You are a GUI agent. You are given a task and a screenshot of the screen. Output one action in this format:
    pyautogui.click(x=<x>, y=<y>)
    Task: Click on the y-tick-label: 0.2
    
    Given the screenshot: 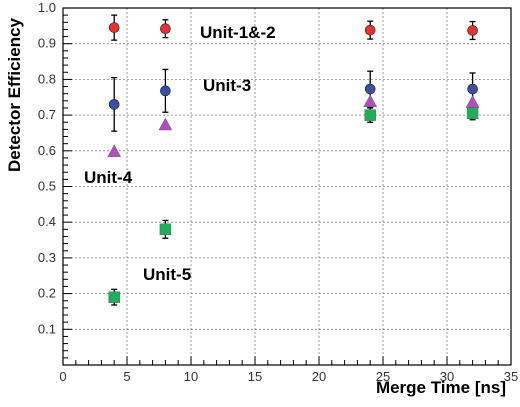 What is the action you would take?
    pyautogui.click(x=47, y=293)
    